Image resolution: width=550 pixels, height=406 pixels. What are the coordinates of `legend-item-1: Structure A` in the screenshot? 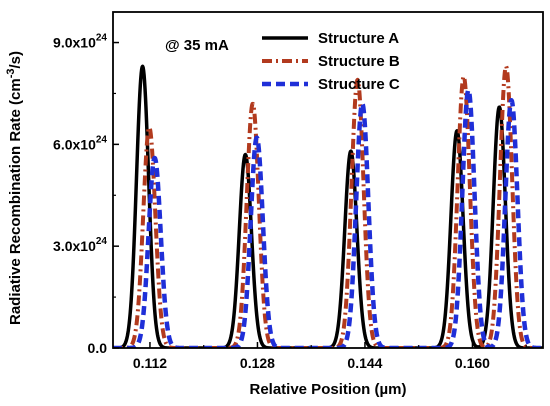 It's located at (330, 38).